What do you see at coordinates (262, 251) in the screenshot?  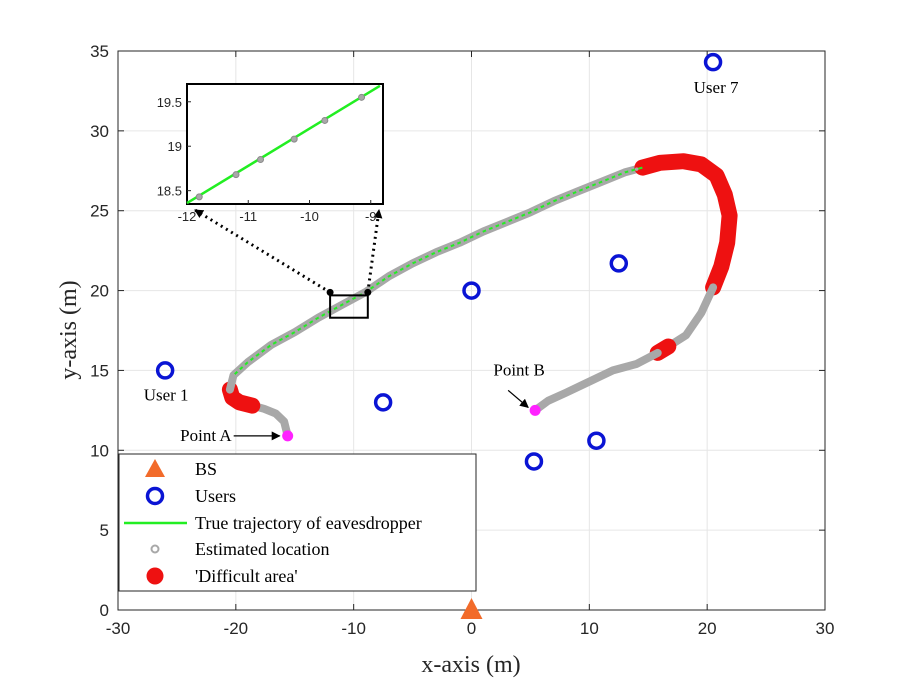 I see `zoom-arrow-left` at bounding box center [262, 251].